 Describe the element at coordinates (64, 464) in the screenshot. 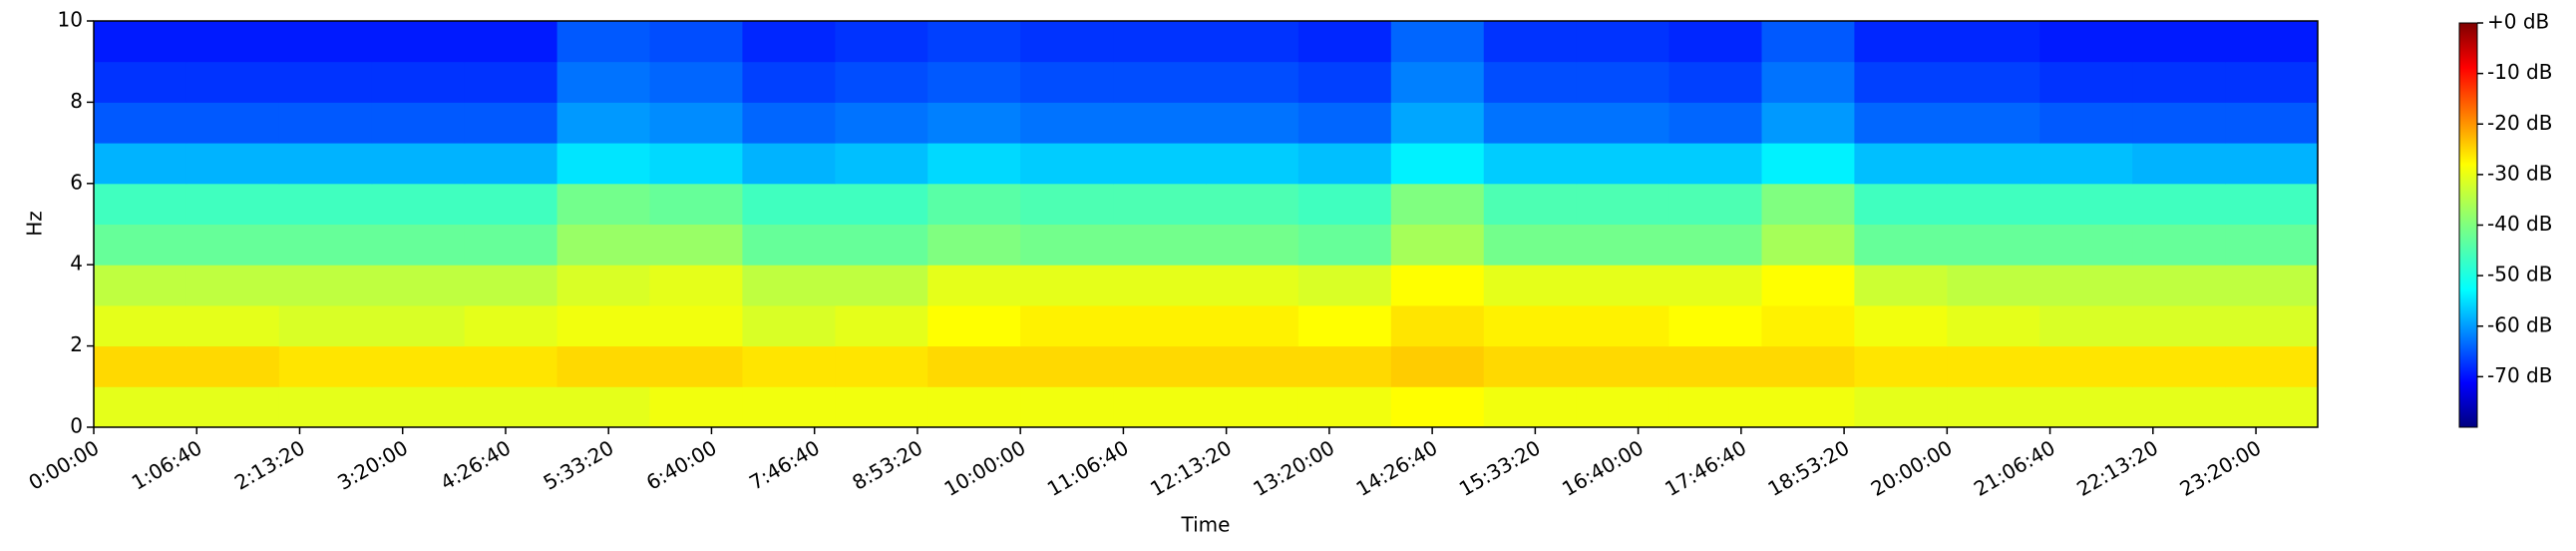

I see `x-tick-label: 0:00:00` at that location.